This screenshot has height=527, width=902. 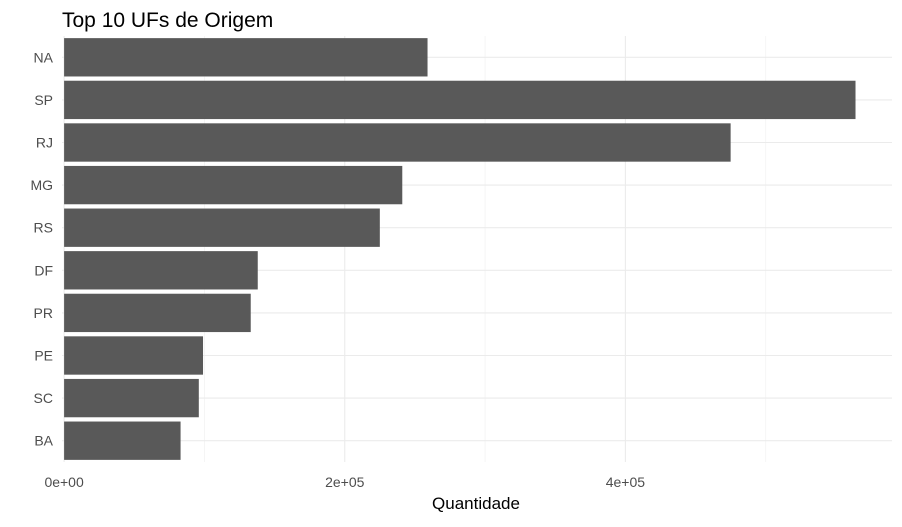 I want to click on x-tick-label: 0e+00, so click(x=64, y=482).